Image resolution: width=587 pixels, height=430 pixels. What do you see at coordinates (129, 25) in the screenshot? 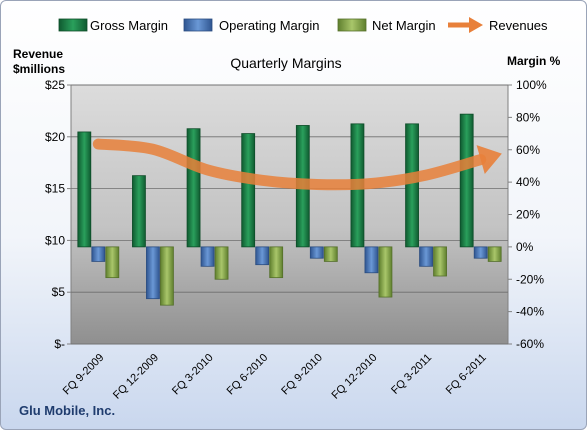
I see `legend-label-gross-margin: Gross Margin` at bounding box center [129, 25].